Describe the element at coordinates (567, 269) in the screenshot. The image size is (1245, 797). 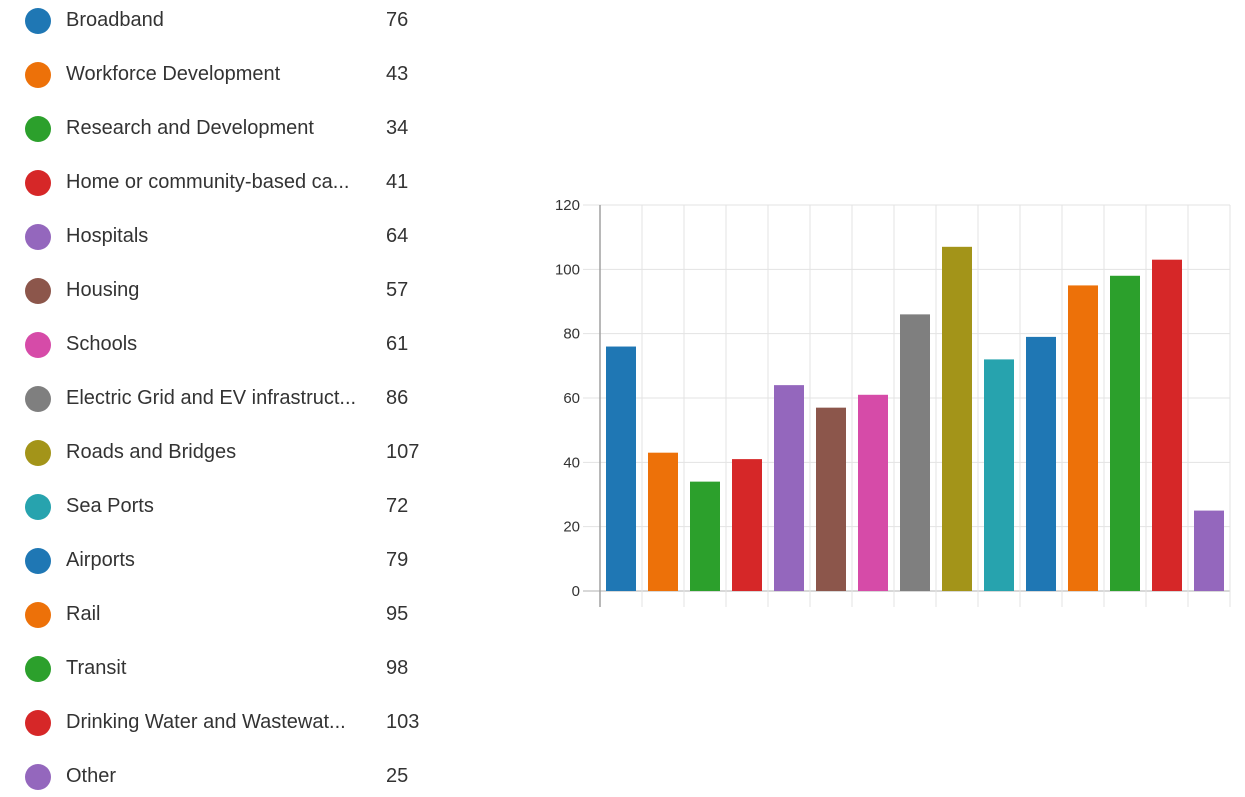
I see `y-tick-label: 100` at that location.